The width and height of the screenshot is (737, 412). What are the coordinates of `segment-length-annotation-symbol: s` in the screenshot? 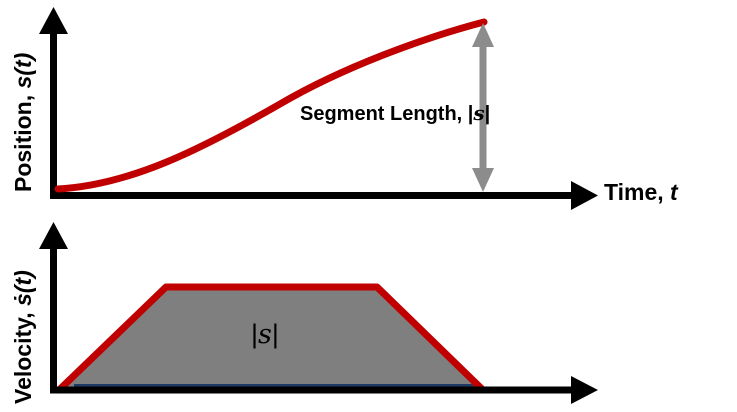 It's located at (479, 113).